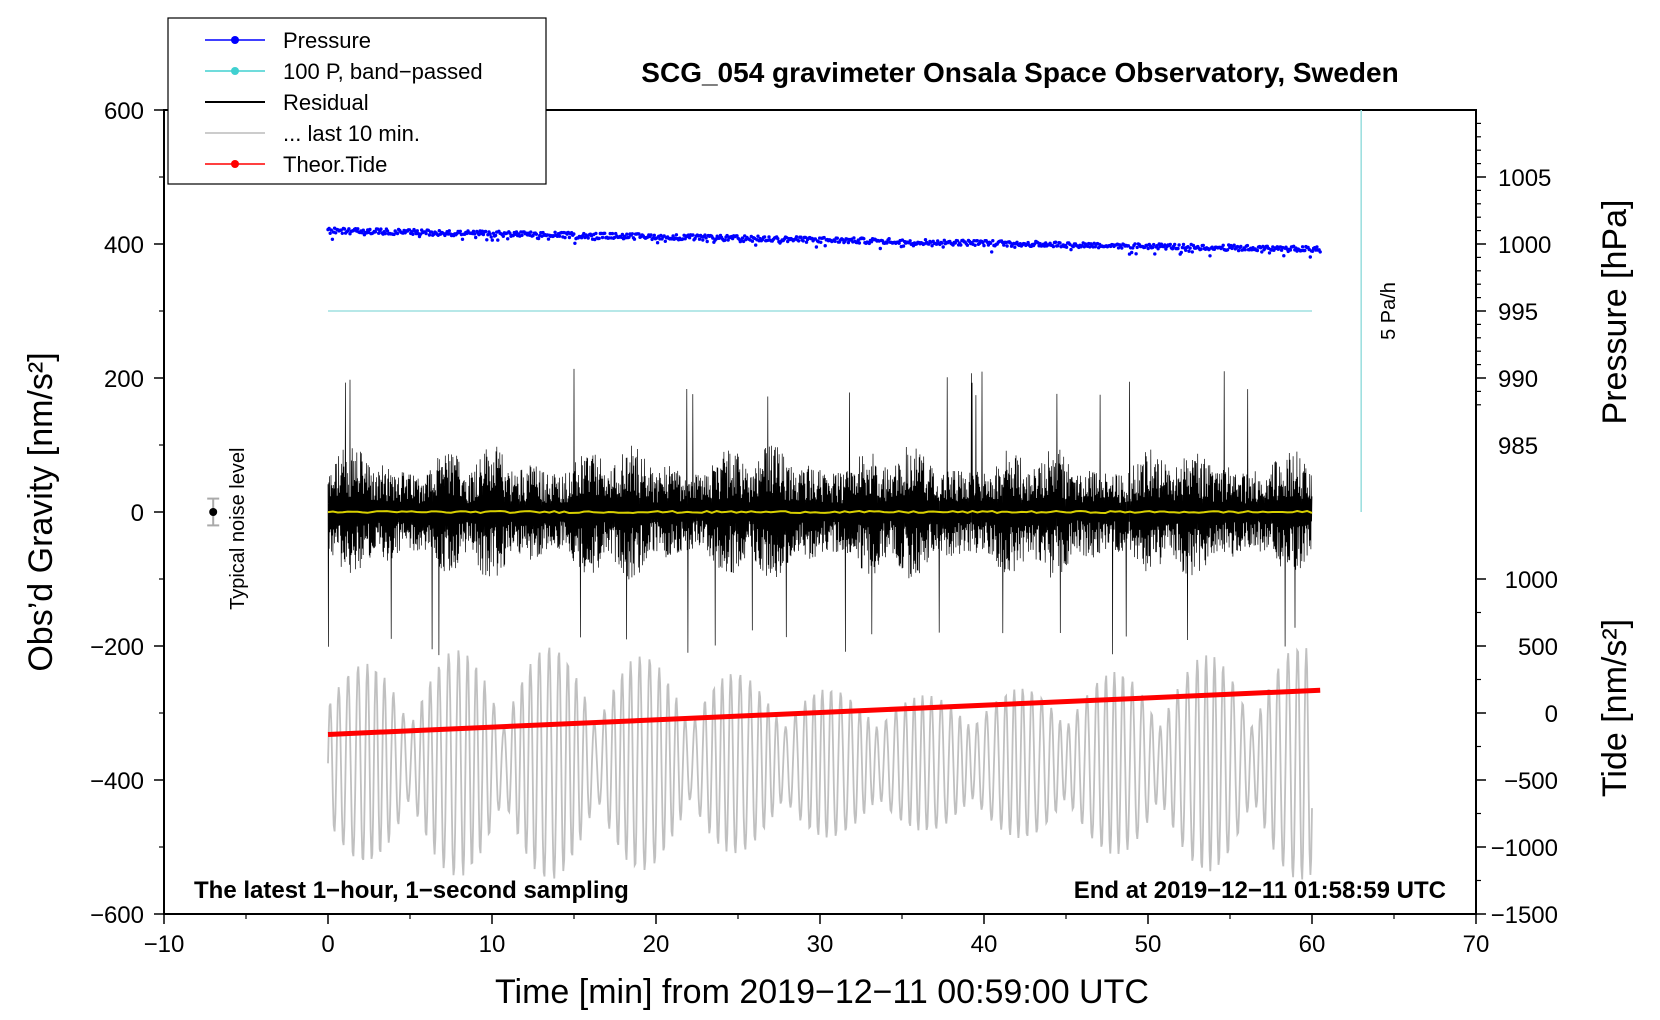 Image resolution: width=1660 pixels, height=1020 pixels. I want to click on legend-label: Theor.Tide, so click(335, 164).